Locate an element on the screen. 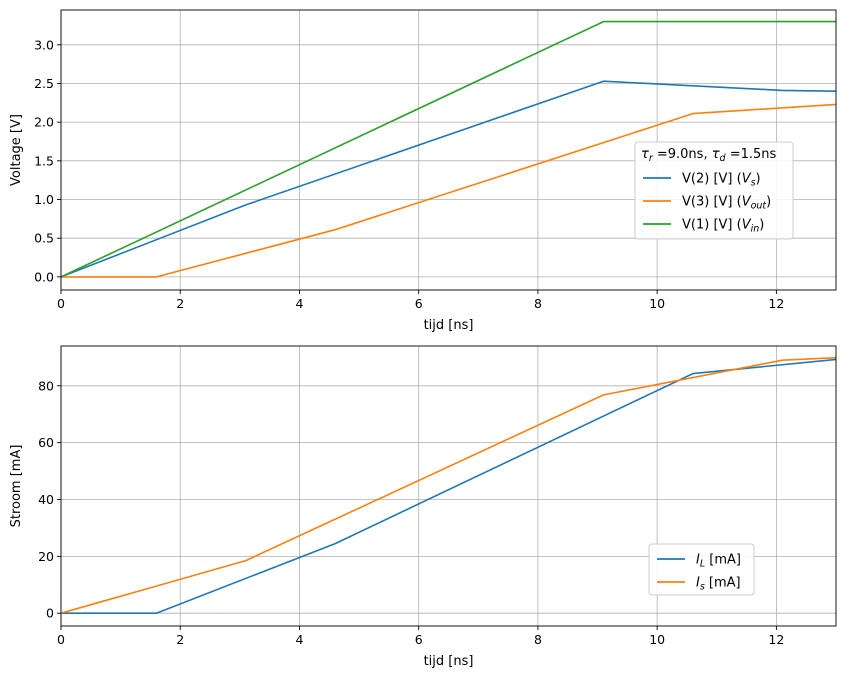 The height and width of the screenshot is (679, 846). legend-label-2: V(3) [V] (Vout) is located at coordinates (726, 203).